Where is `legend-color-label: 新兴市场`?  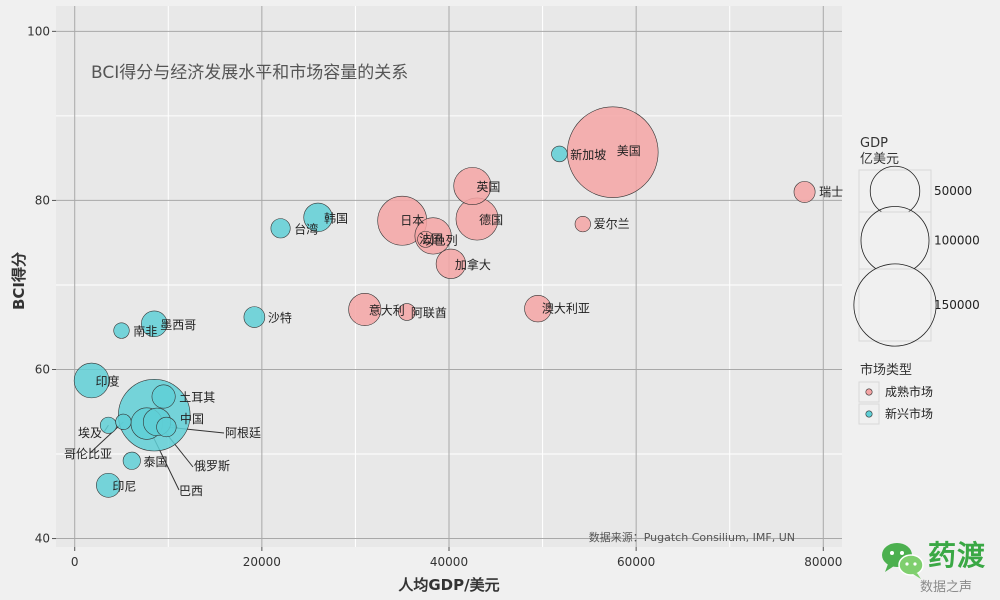
legend-color-label: 新兴市场 is located at coordinates (909, 413).